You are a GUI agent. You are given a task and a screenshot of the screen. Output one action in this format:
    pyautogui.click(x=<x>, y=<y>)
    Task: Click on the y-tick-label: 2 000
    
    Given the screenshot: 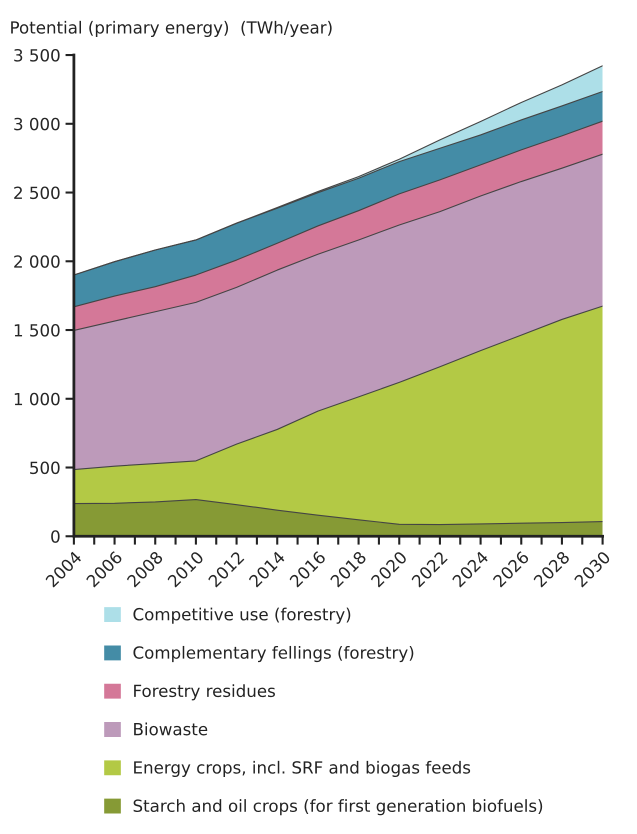 What is the action you would take?
    pyautogui.click(x=37, y=261)
    